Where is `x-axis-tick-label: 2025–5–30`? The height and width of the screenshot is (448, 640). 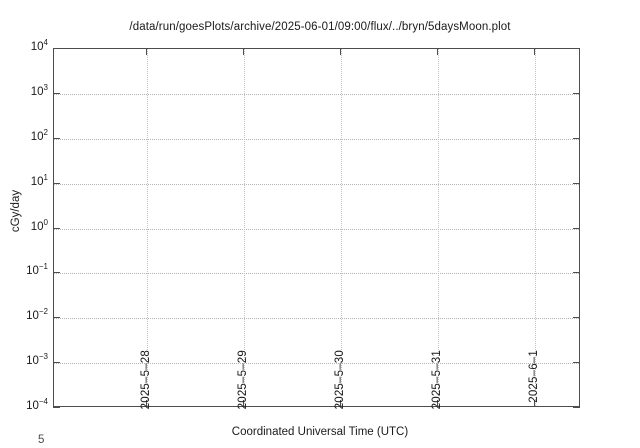 x-axis-tick-label: 2025–5–30 is located at coordinates (340, 380).